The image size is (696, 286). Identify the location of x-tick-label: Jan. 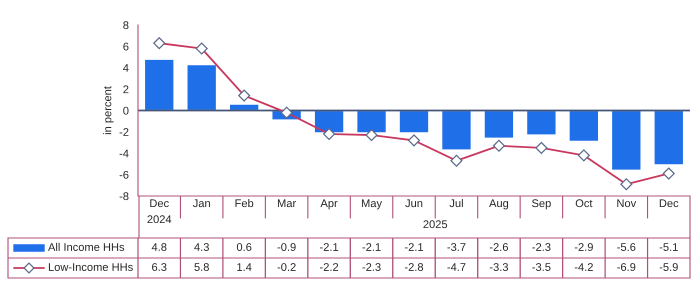
(201, 203).